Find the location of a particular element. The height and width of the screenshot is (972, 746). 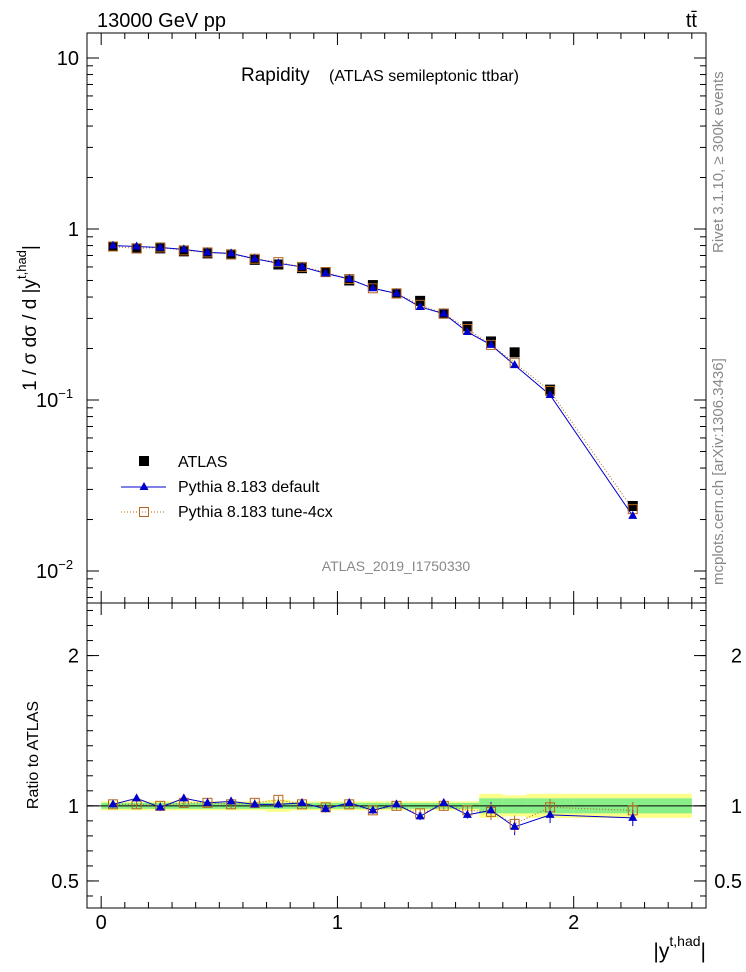

legend-item-tune: Pythia 8.183 tune-4cx is located at coordinates (227, 512).